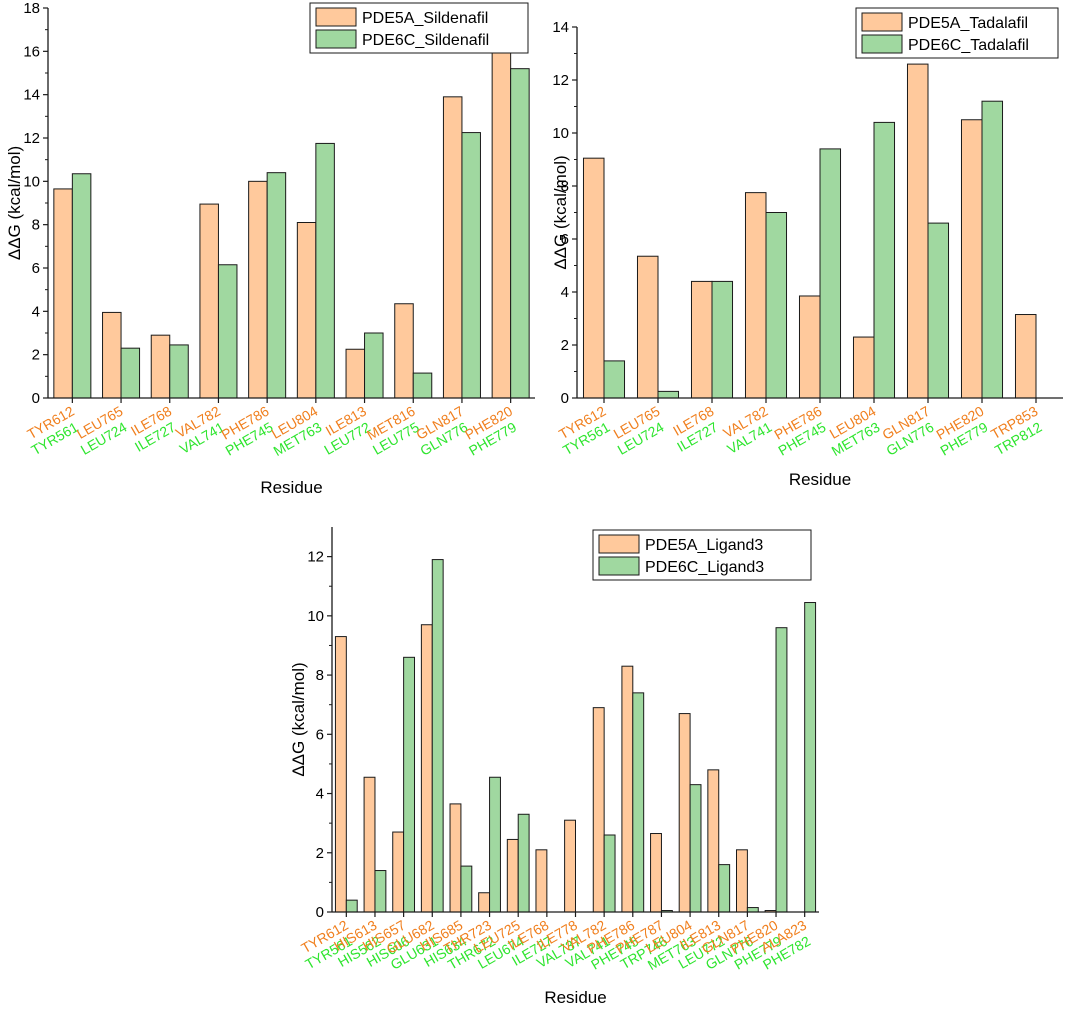  What do you see at coordinates (704, 567) in the screenshot?
I see `legend-label: PDE6C_Ligand3` at bounding box center [704, 567].